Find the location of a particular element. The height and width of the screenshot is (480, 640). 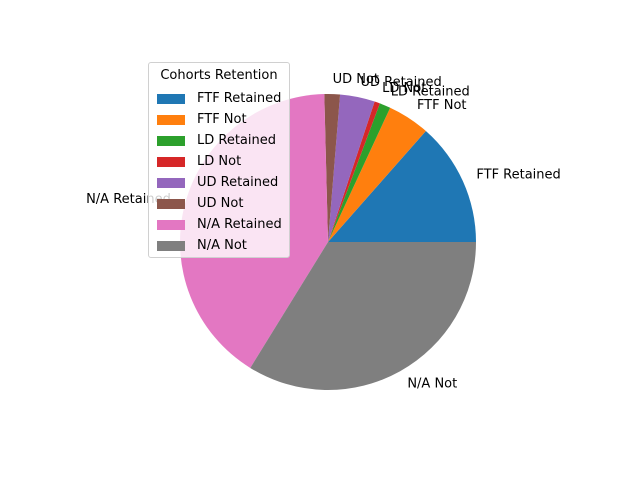

legend-label: UD Not is located at coordinates (220, 203).